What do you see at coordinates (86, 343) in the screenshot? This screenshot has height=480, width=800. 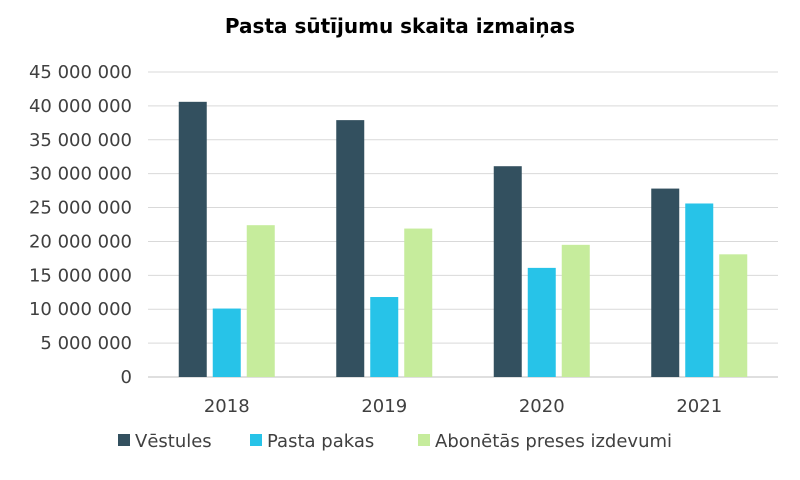 I see `y-tick-label: 5 000 000` at bounding box center [86, 343].